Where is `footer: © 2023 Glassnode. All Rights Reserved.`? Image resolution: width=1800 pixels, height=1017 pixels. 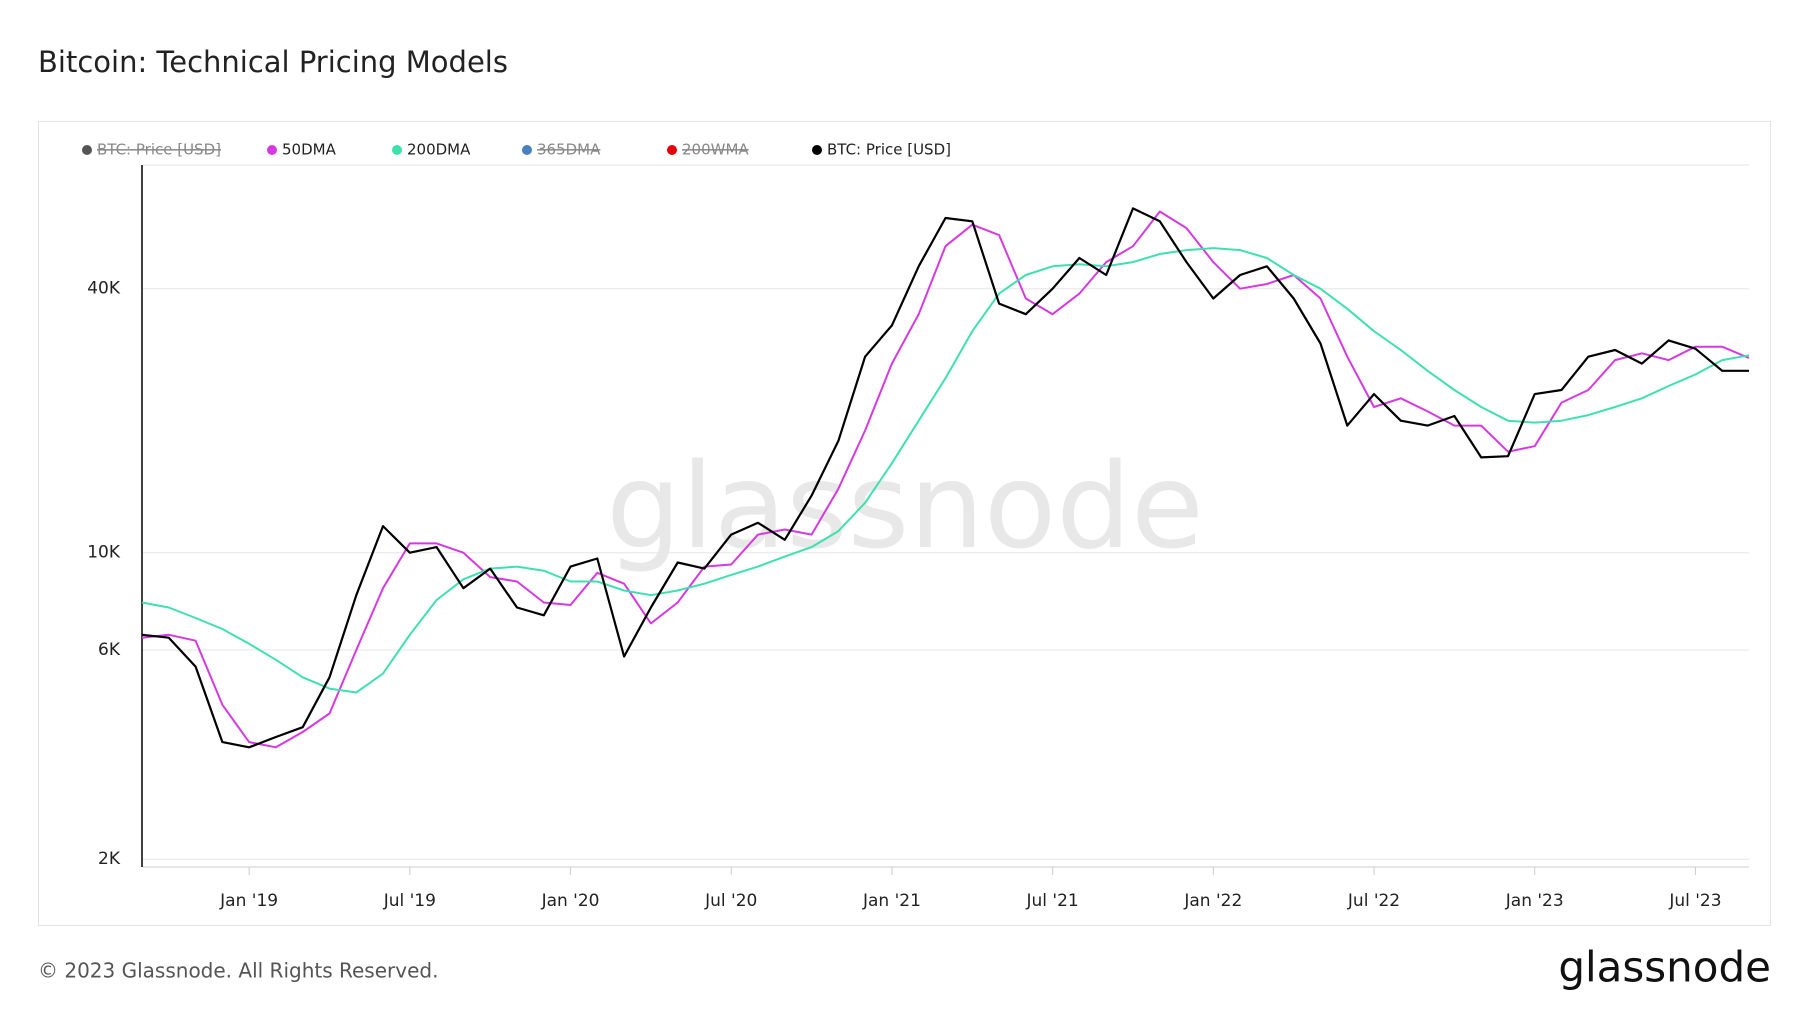 footer: © 2023 Glassnode. All Rights Reserved. is located at coordinates (238, 971).